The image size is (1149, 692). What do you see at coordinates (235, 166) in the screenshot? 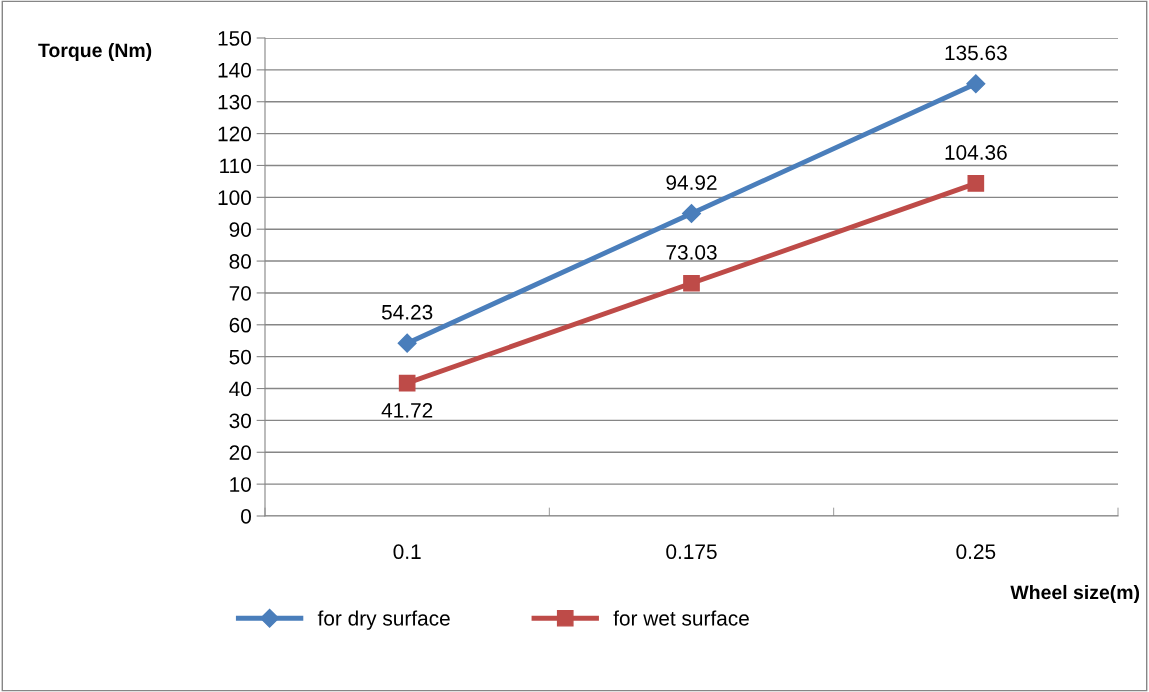
I see `y-tick-label: 110` at bounding box center [235, 166].